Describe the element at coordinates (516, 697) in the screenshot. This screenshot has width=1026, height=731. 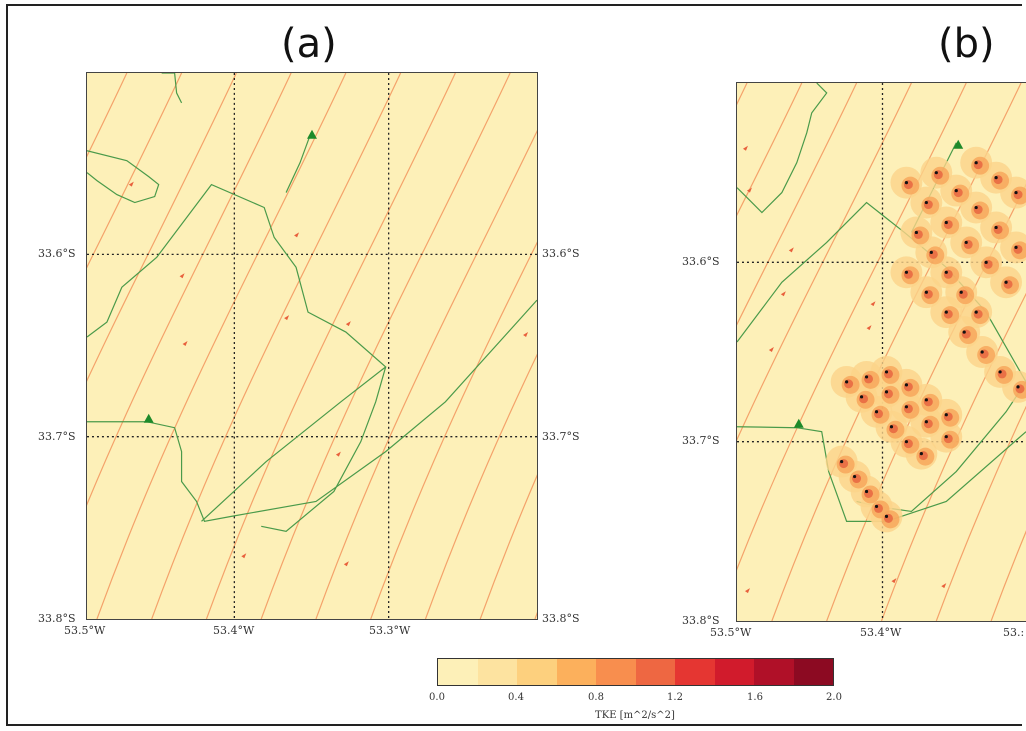
I see `colorbar-tick-1: 0.4` at that location.